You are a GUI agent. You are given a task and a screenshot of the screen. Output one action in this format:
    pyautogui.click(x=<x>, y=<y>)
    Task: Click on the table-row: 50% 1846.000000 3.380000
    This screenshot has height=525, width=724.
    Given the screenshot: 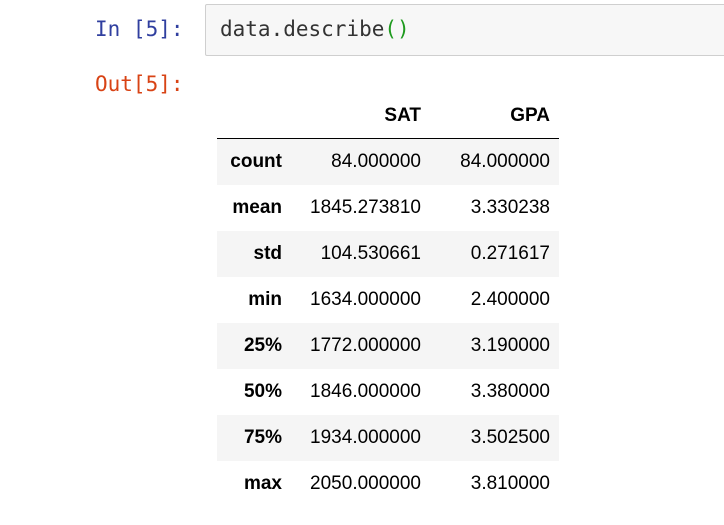 What is the action you would take?
    pyautogui.click(x=388, y=392)
    